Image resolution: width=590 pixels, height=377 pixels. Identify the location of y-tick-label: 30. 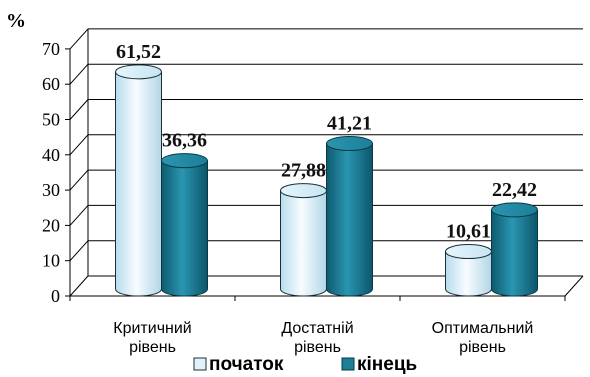
(51, 190).